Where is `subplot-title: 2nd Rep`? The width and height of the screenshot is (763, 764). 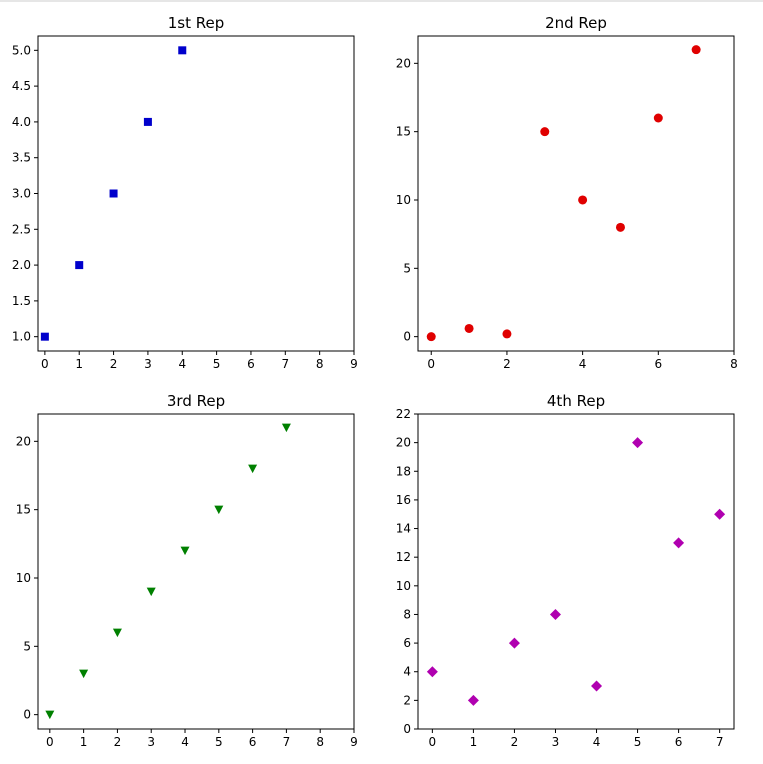
subplot-title: 2nd Rep is located at coordinates (576, 23).